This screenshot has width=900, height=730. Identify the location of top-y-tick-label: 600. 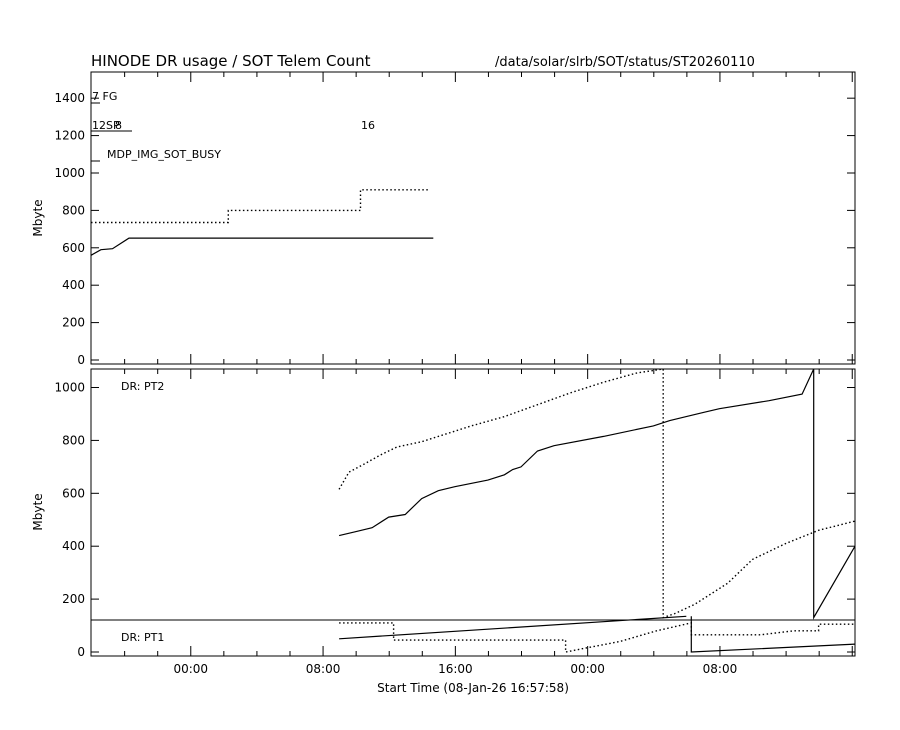
(73, 248).